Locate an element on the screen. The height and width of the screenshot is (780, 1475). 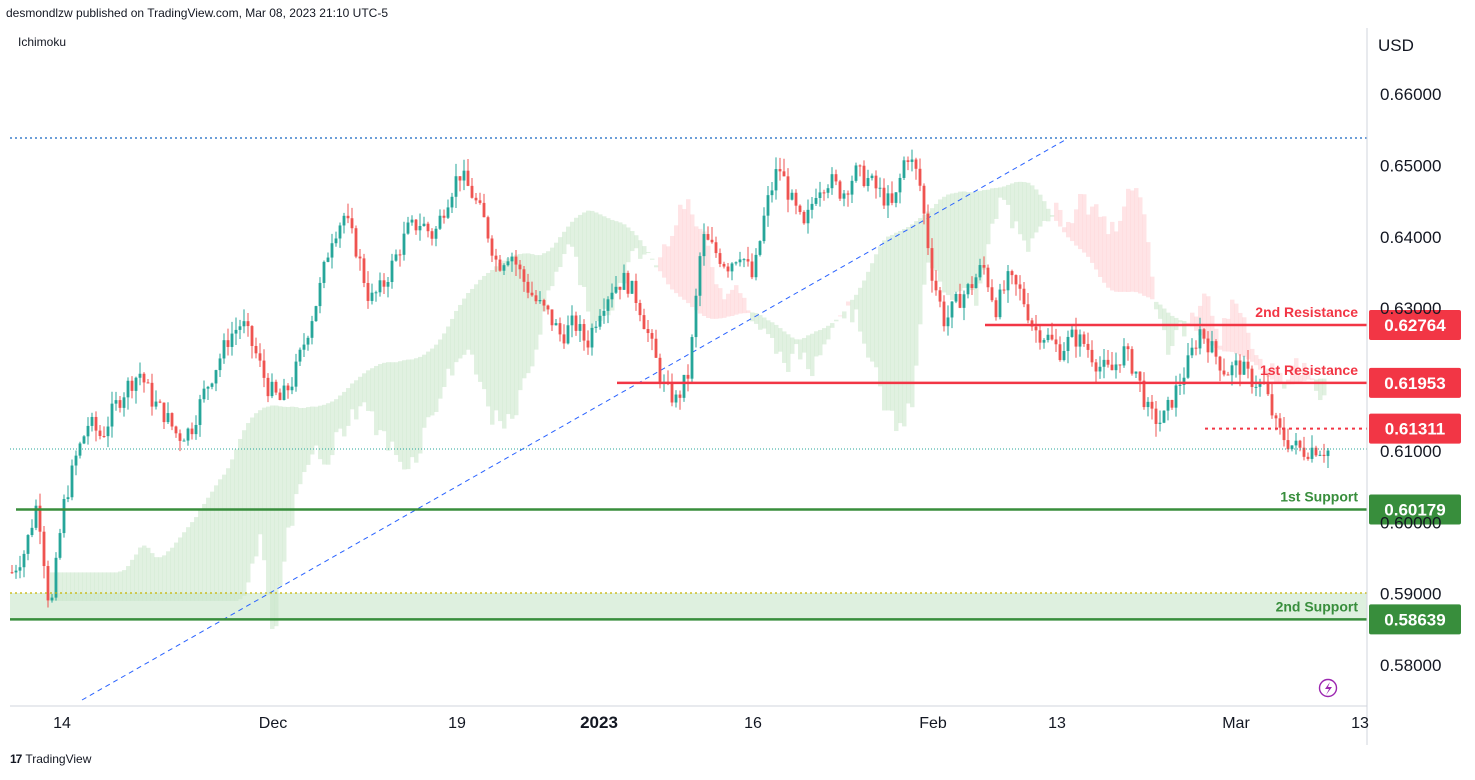
lightning-icon is located at coordinates (1328, 688).